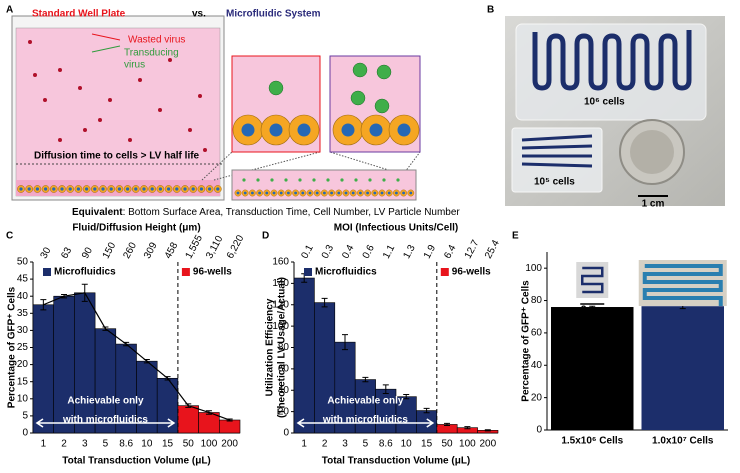 Image resolution: width=740 pixels, height=473 pixels. What do you see at coordinates (136, 356) in the screenshot?
I see `trend-line` at bounding box center [136, 356].